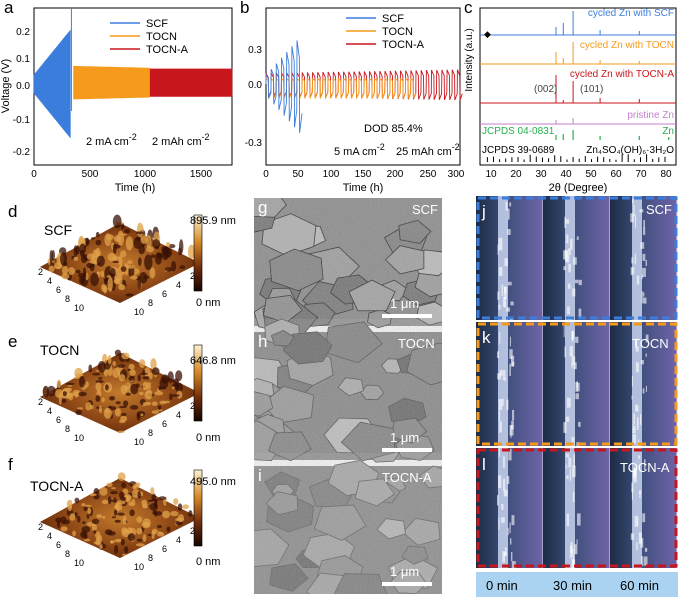  What do you see at coordinates (266, 174) in the screenshot?
I see `b-xtick-1: 0` at bounding box center [266, 174].